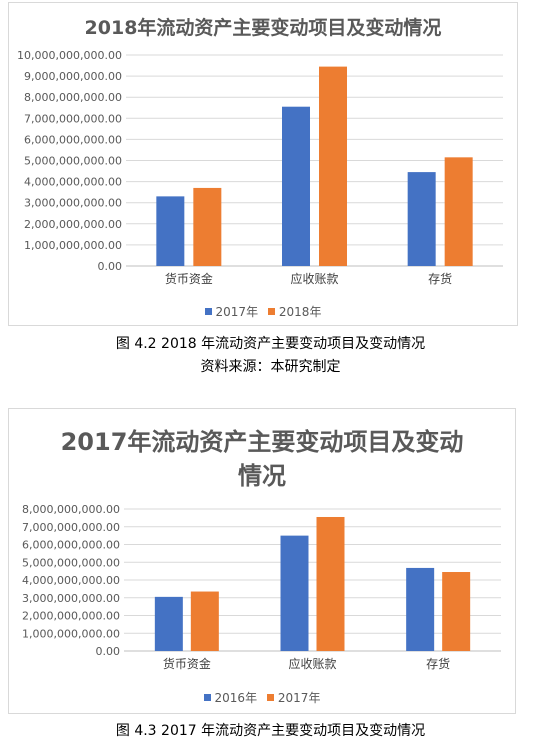  Describe the element at coordinates (270, 731) in the screenshot. I see `figure-caption-4-3: 图 4.3 2017 年流动资产主要变动项目及变动情况` at that location.